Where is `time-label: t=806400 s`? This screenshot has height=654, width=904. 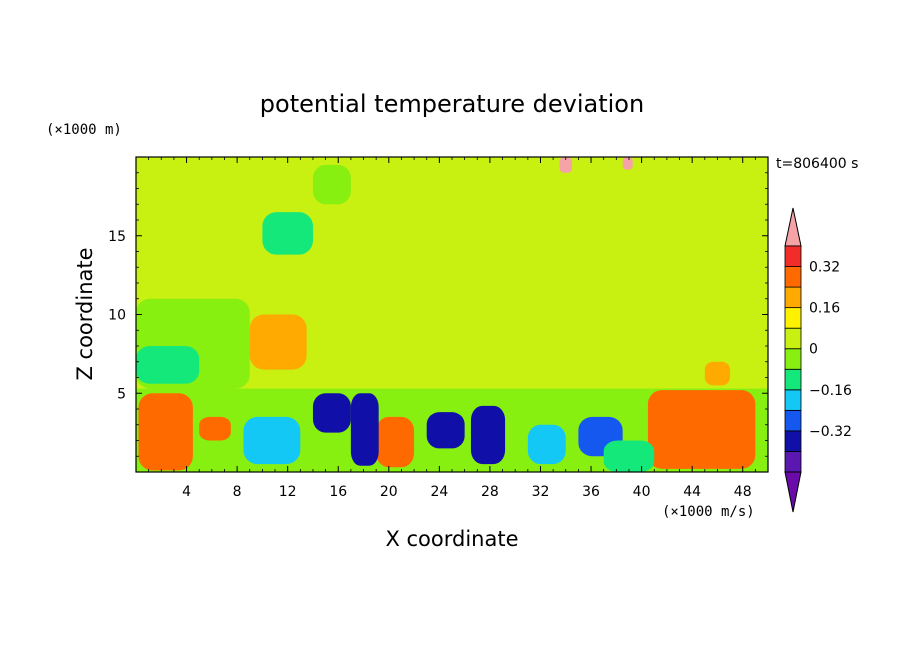
time-label: t=806400 s is located at coordinates (817, 164).